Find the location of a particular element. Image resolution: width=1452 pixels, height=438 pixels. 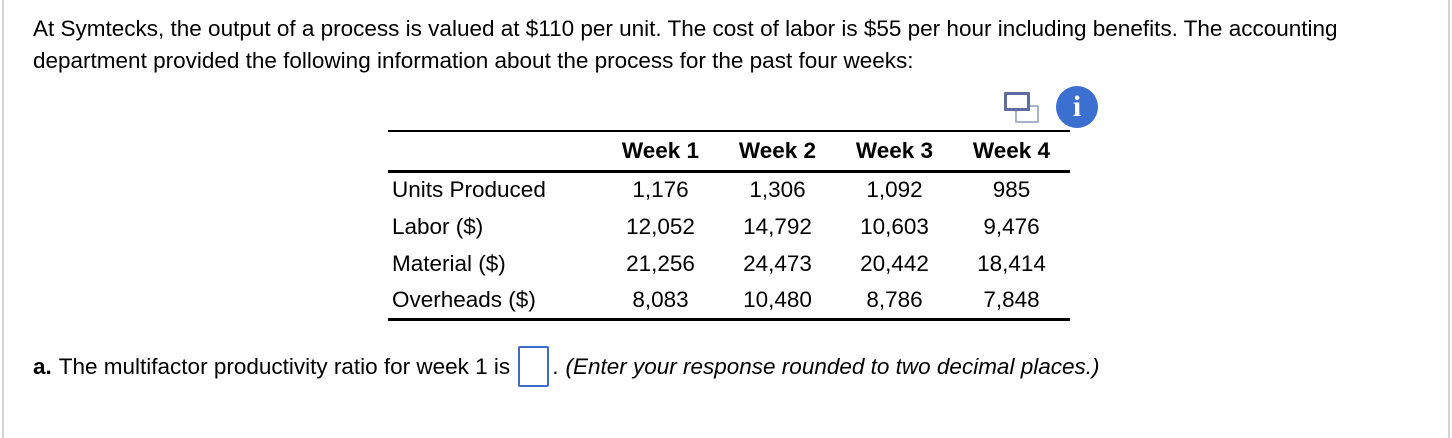

table-cell: 20,442 is located at coordinates (894, 263).